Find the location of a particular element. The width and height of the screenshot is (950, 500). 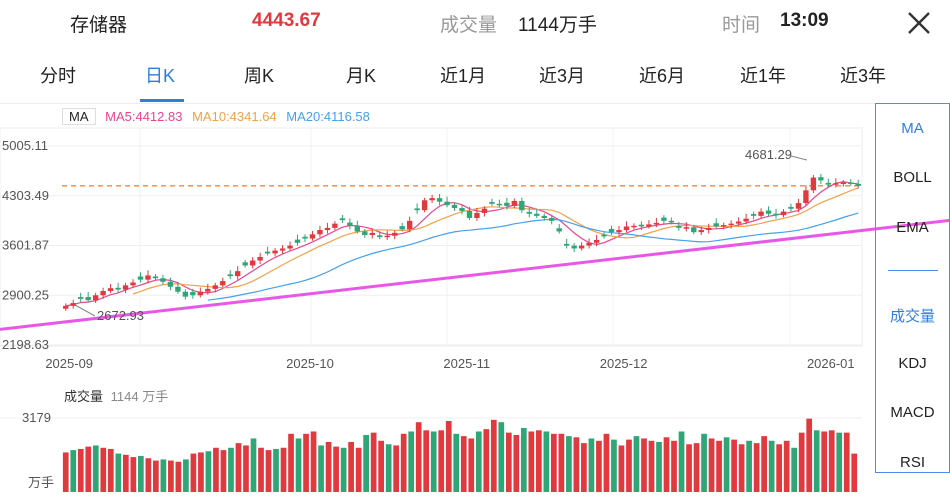

indicator-panel: MA BOLL EMA 成交量 KDJ MACD RSI is located at coordinates (912, 288).